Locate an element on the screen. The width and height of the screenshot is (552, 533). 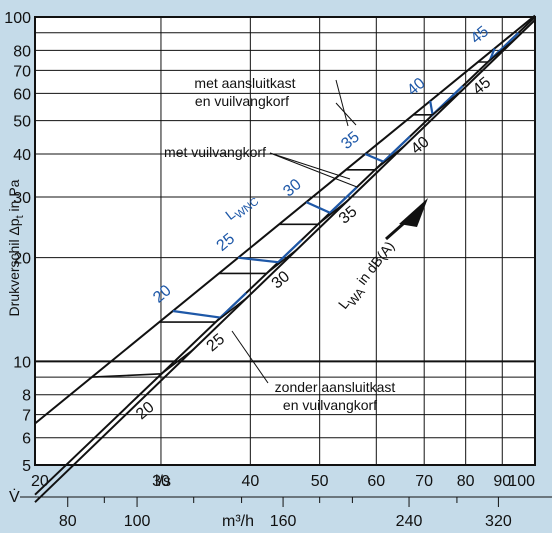
x-tick-60: 60 is located at coordinates (376, 481).